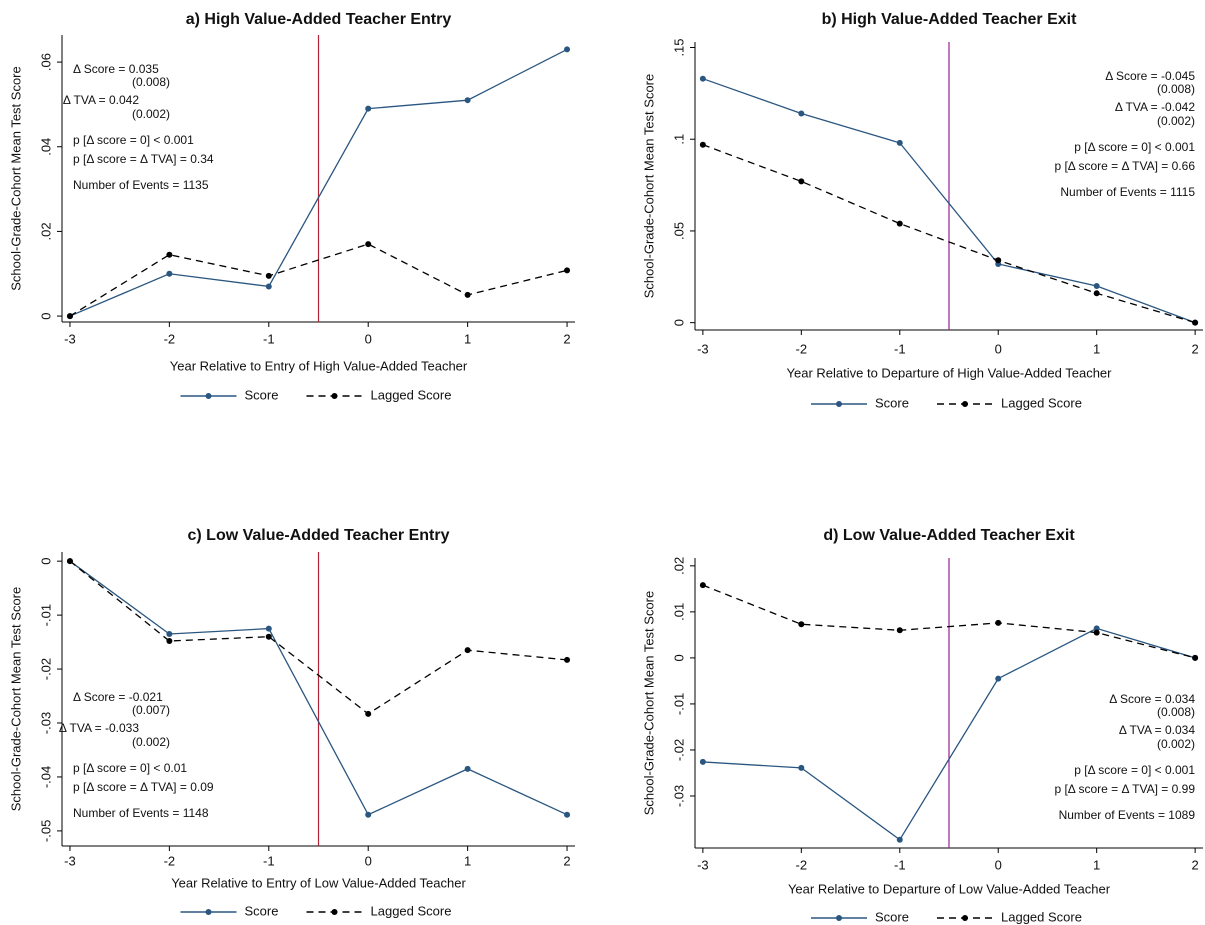 This screenshot has width=1205, height=925. What do you see at coordinates (143, 787) in the screenshot?
I see `annotation: p [Δ score = Δ TVA] = 0.09` at bounding box center [143, 787].